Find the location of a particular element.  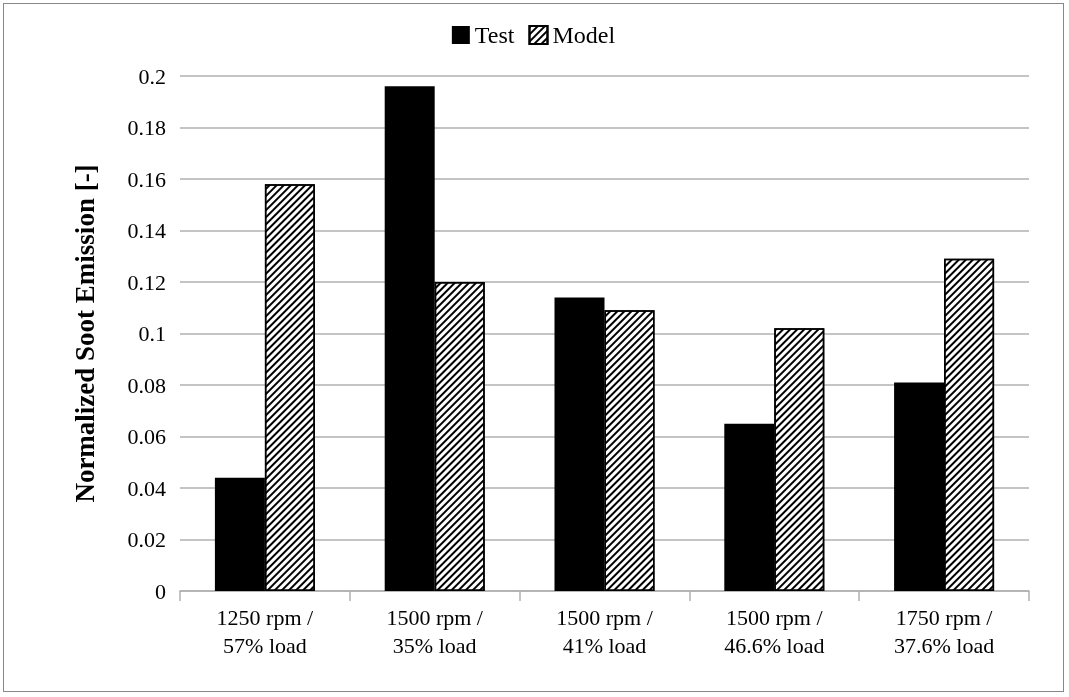

y-tick-label: 0.02 is located at coordinates (146, 539).